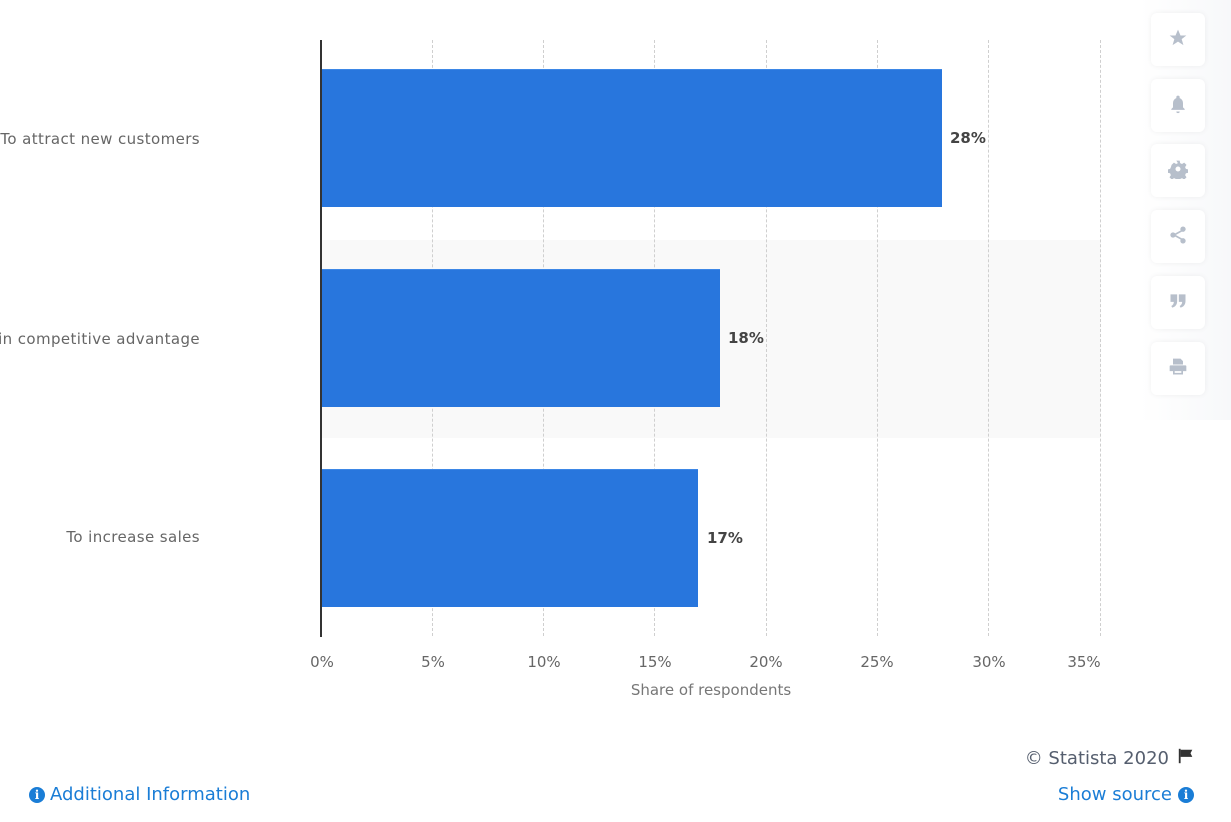 This screenshot has height=822, width=1231. I want to click on star-icon, so click(1178, 40).